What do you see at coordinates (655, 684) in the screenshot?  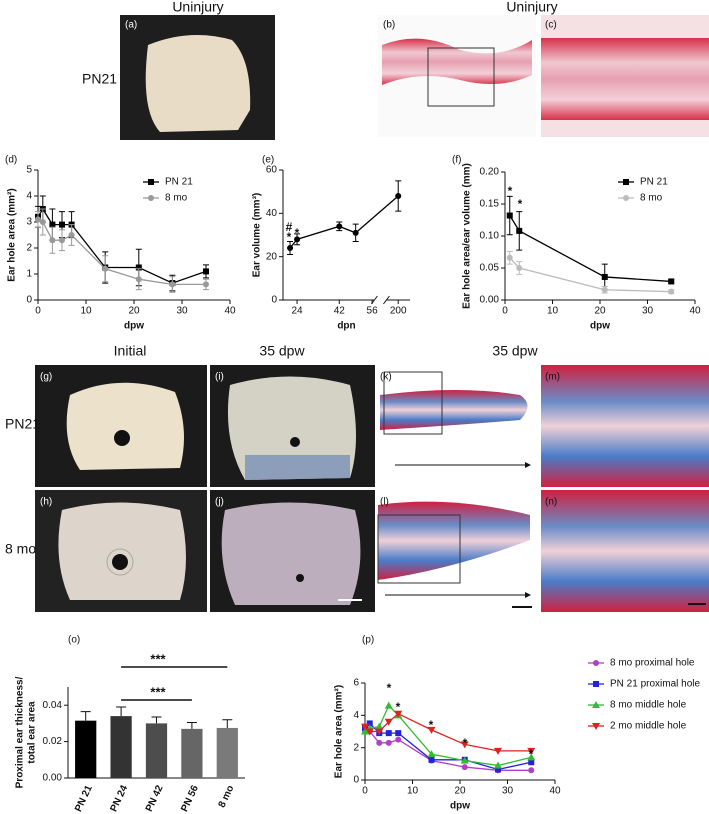 I see `legend-label: PN 21 proximal hole` at bounding box center [655, 684].